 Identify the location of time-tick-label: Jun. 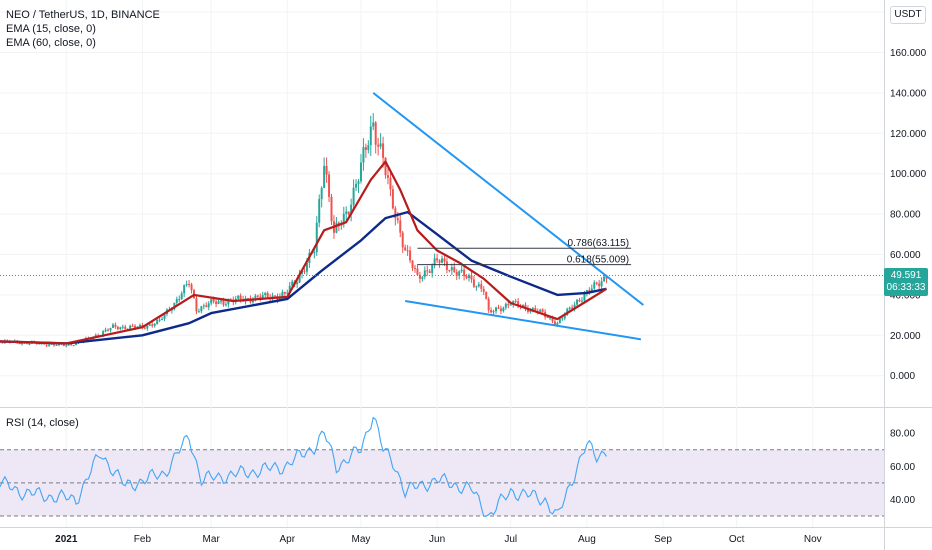
(437, 539).